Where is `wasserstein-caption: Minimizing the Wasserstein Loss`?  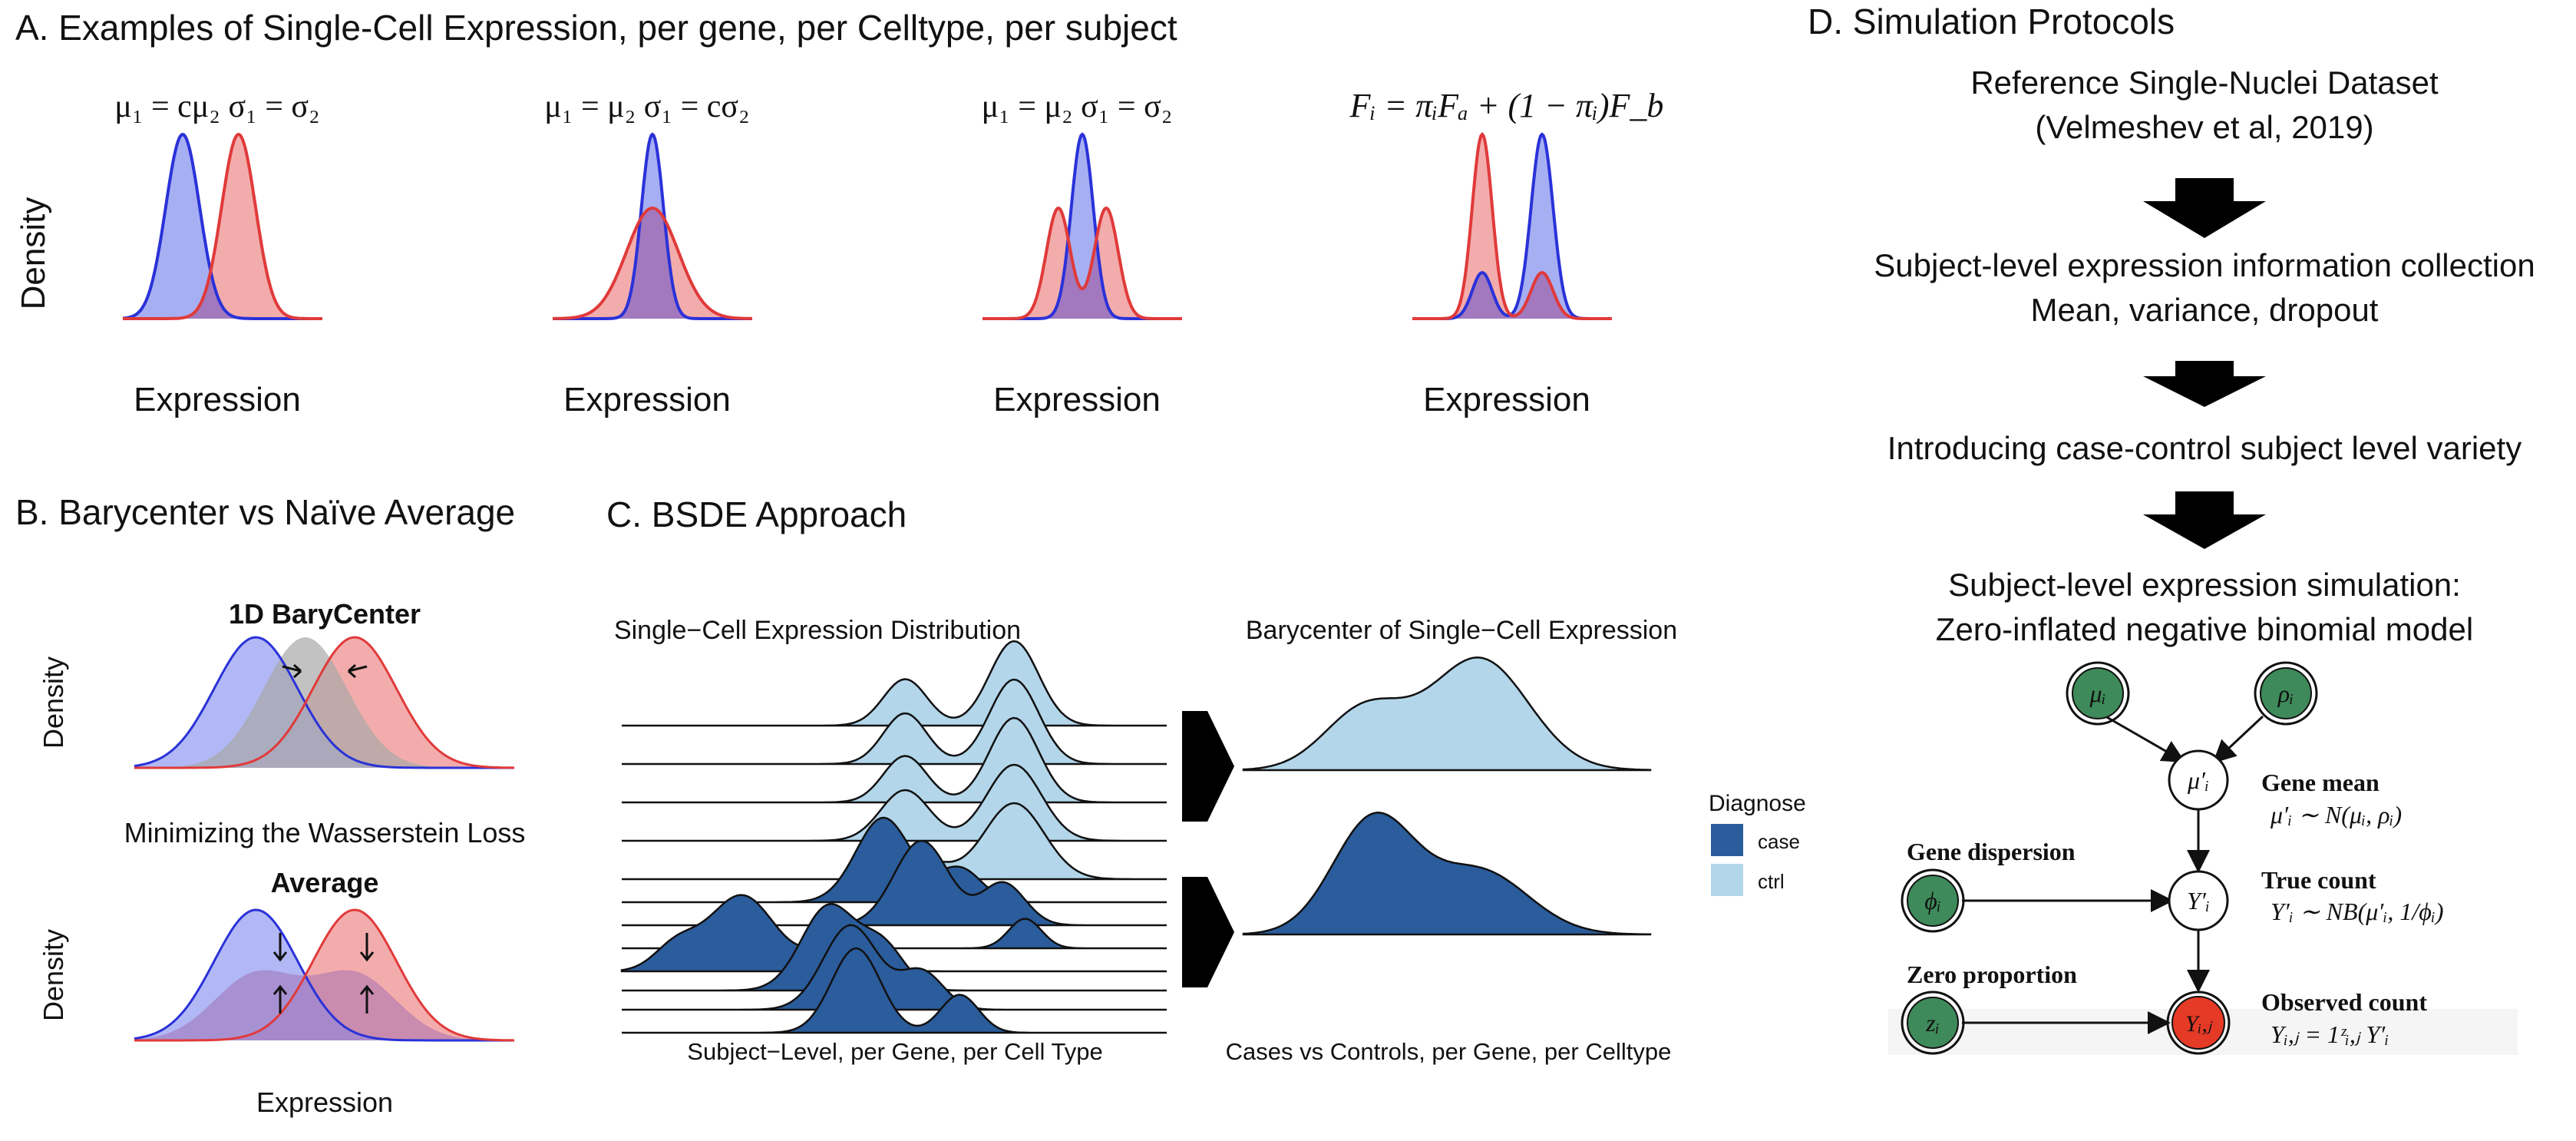
wasserstein-caption: Minimizing the Wasserstein Loss is located at coordinates (325, 833).